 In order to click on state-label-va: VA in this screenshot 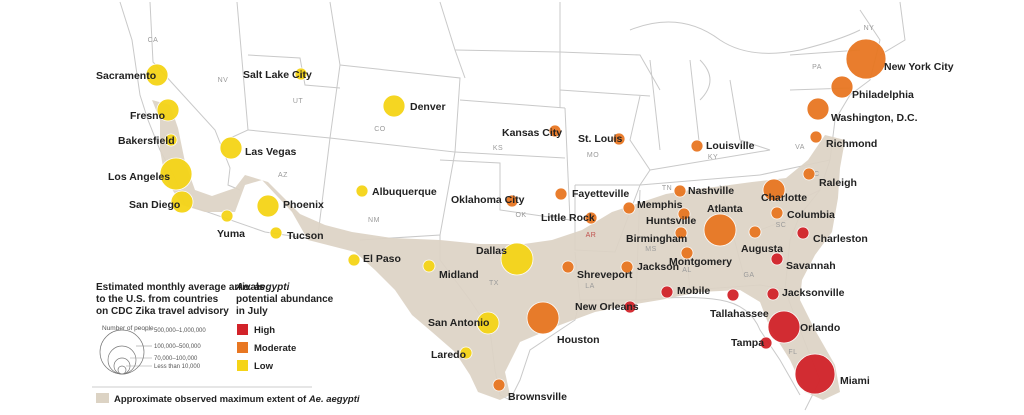, I will do `click(800, 147)`.